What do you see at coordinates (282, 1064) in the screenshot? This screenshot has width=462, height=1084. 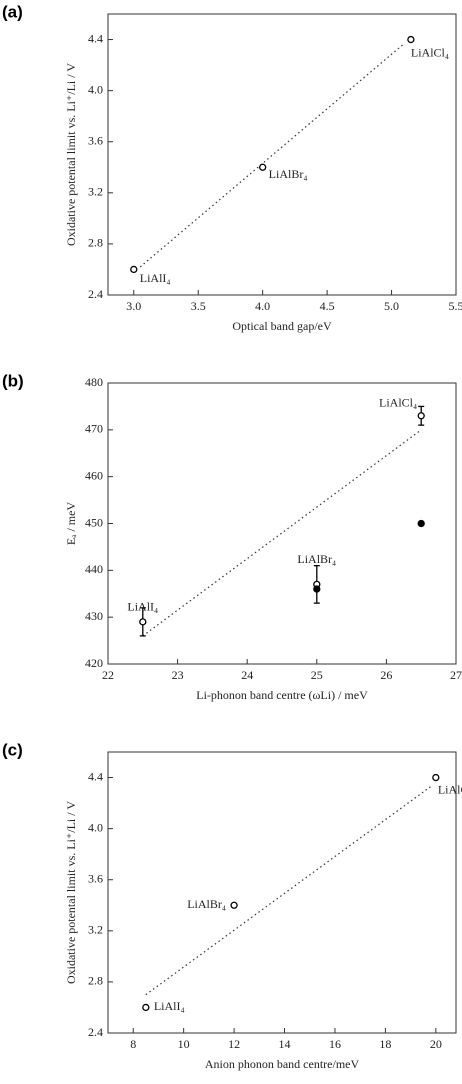 I see `x-axis-label: Anion phonon band centre/meV` at bounding box center [282, 1064].